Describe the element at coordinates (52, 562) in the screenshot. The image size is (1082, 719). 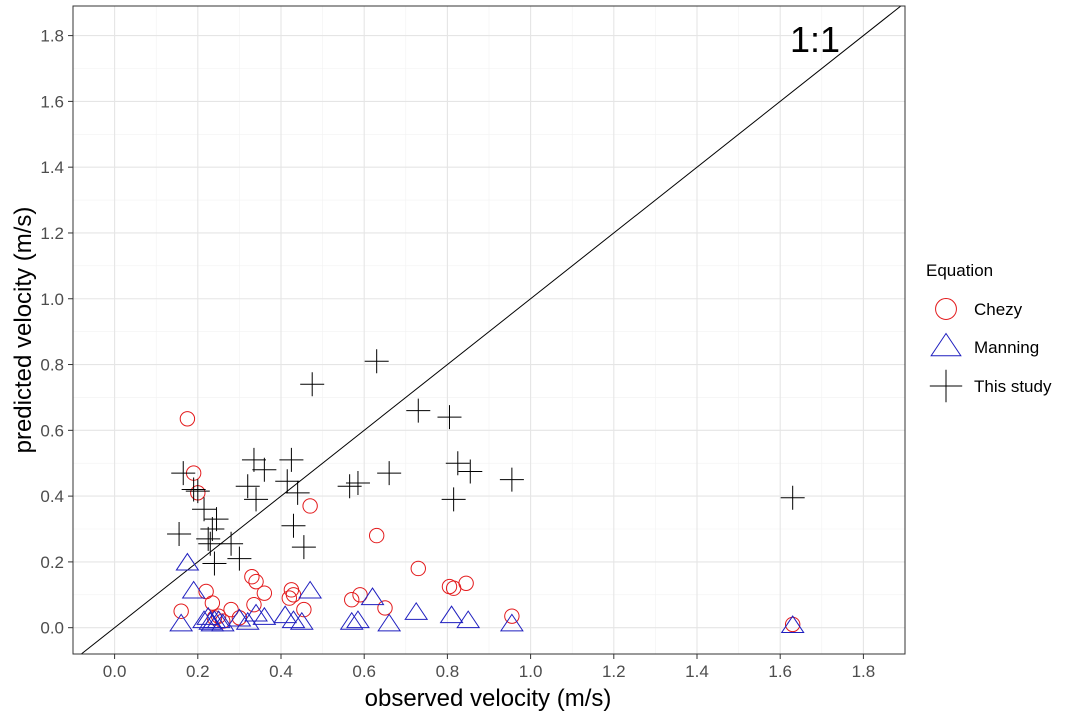
I see `y-tick-label: 0.2` at that location.